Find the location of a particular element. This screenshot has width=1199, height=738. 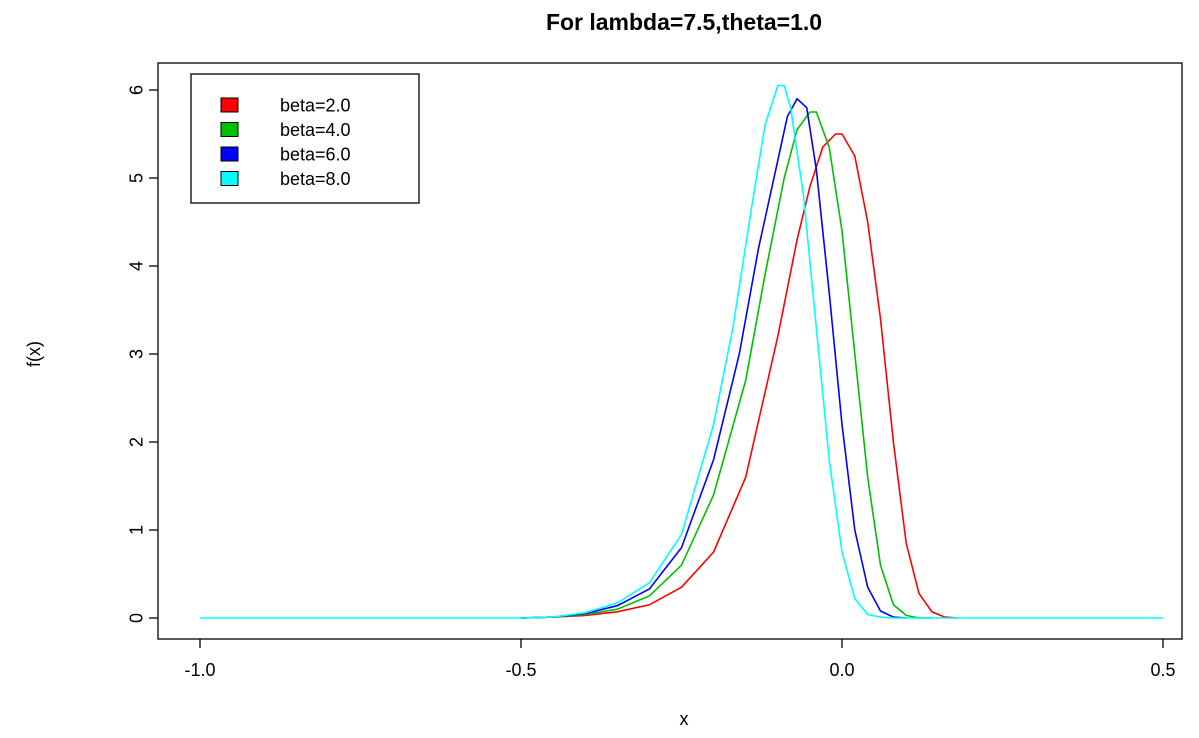

y-tick-label: 0 is located at coordinates (136, 618).